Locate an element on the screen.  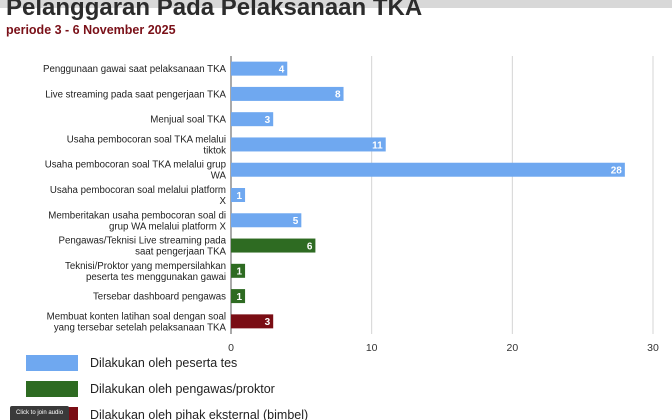
legend-label: Dilakukan oleh peserta tes is located at coordinates (164, 363).